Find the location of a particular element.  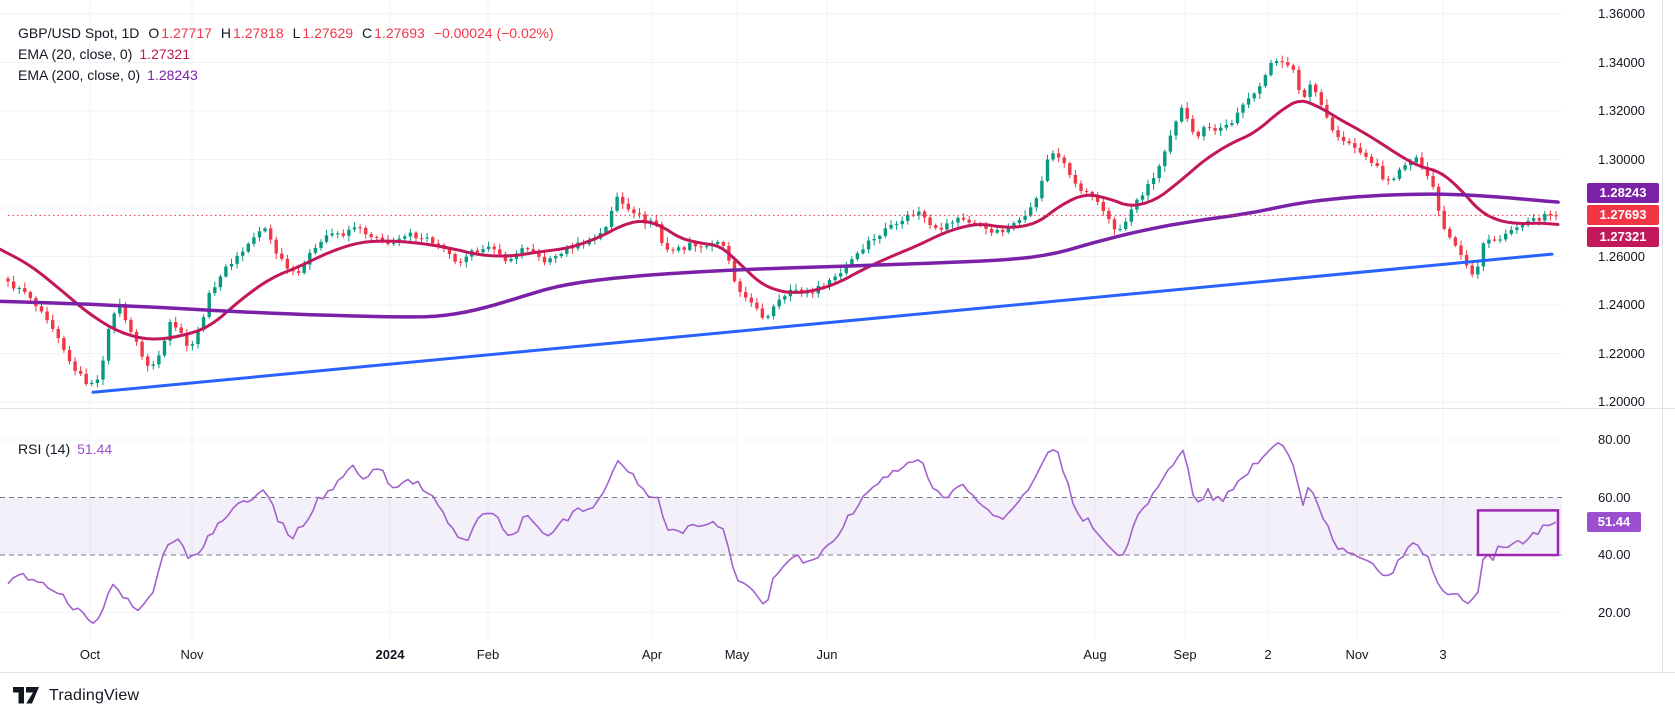

rsi-highlight-box-drawing is located at coordinates (1518, 533).